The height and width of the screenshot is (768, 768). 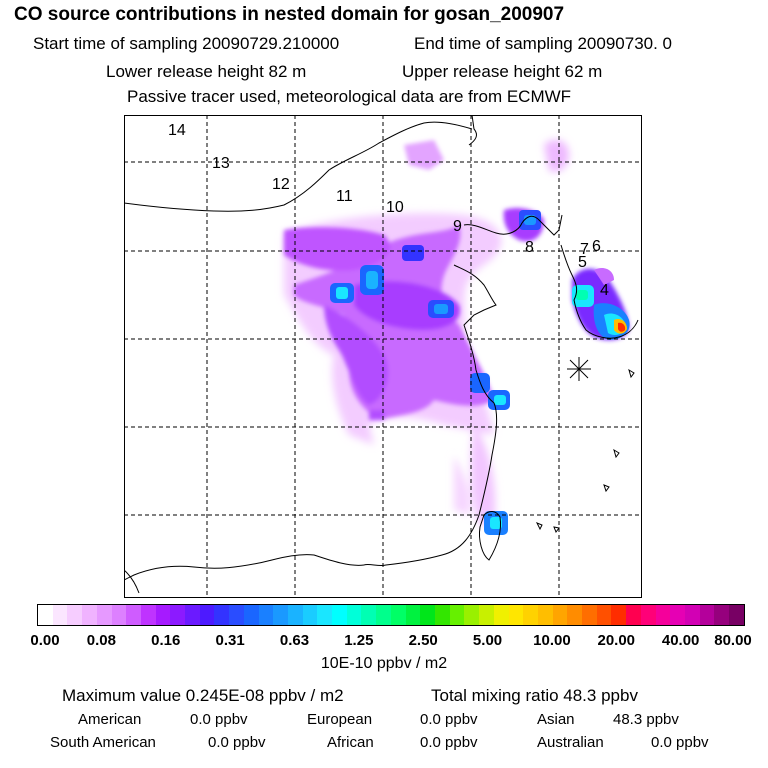 I want to click on traj-label: 9, so click(x=457, y=226).